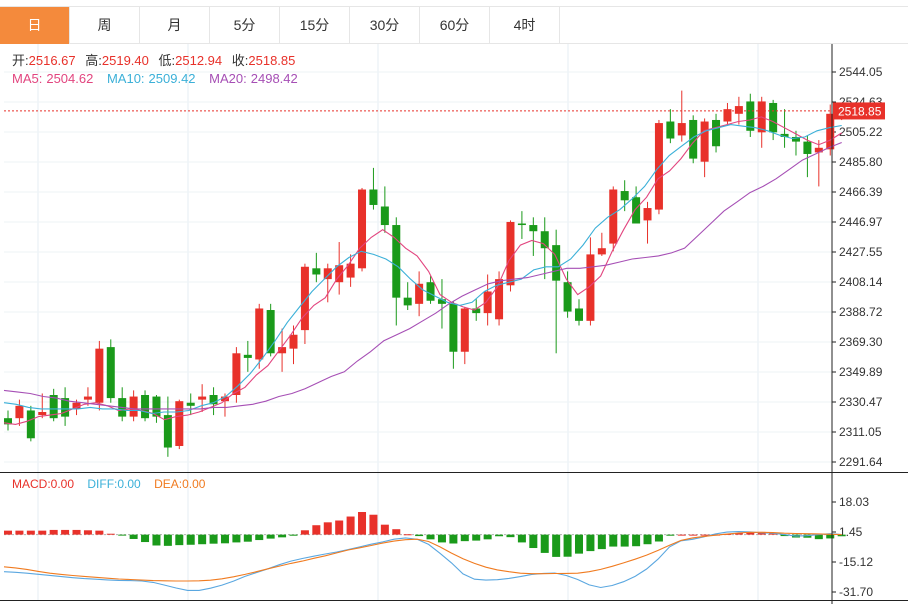 The width and height of the screenshot is (908, 604). I want to click on price-tick-label-9: 2369.30, so click(861, 342).